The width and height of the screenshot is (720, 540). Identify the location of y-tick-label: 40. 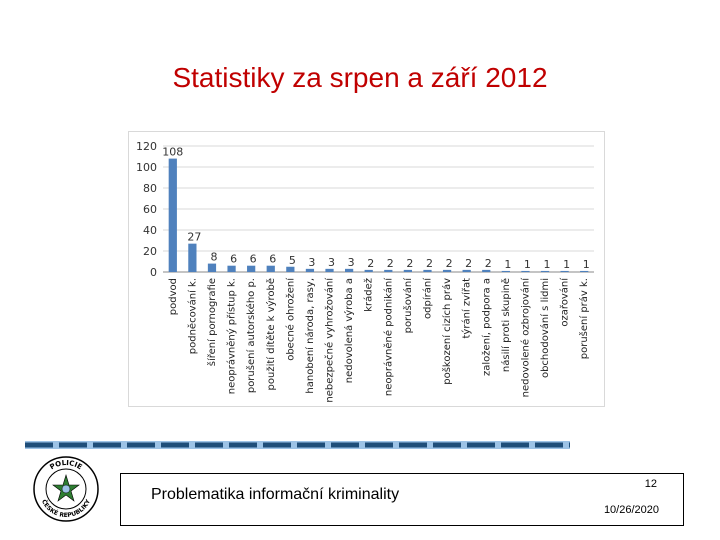
(150, 230).